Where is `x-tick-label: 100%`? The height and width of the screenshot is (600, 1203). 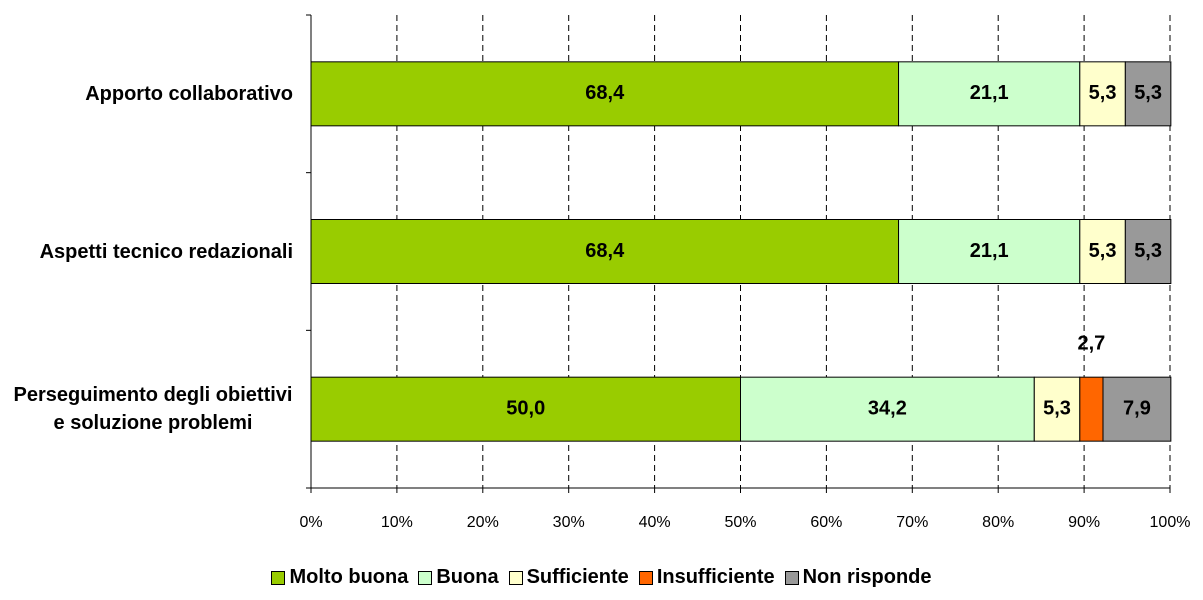 x-tick-label: 100% is located at coordinates (1170, 522).